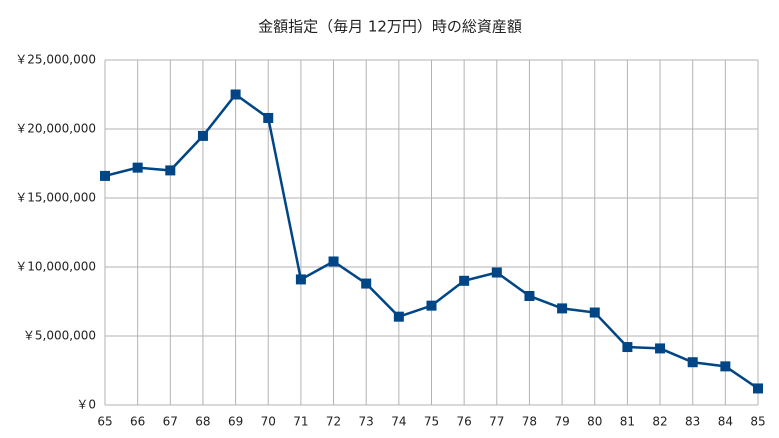  I want to click on x-tick-label: 72, so click(333, 422).